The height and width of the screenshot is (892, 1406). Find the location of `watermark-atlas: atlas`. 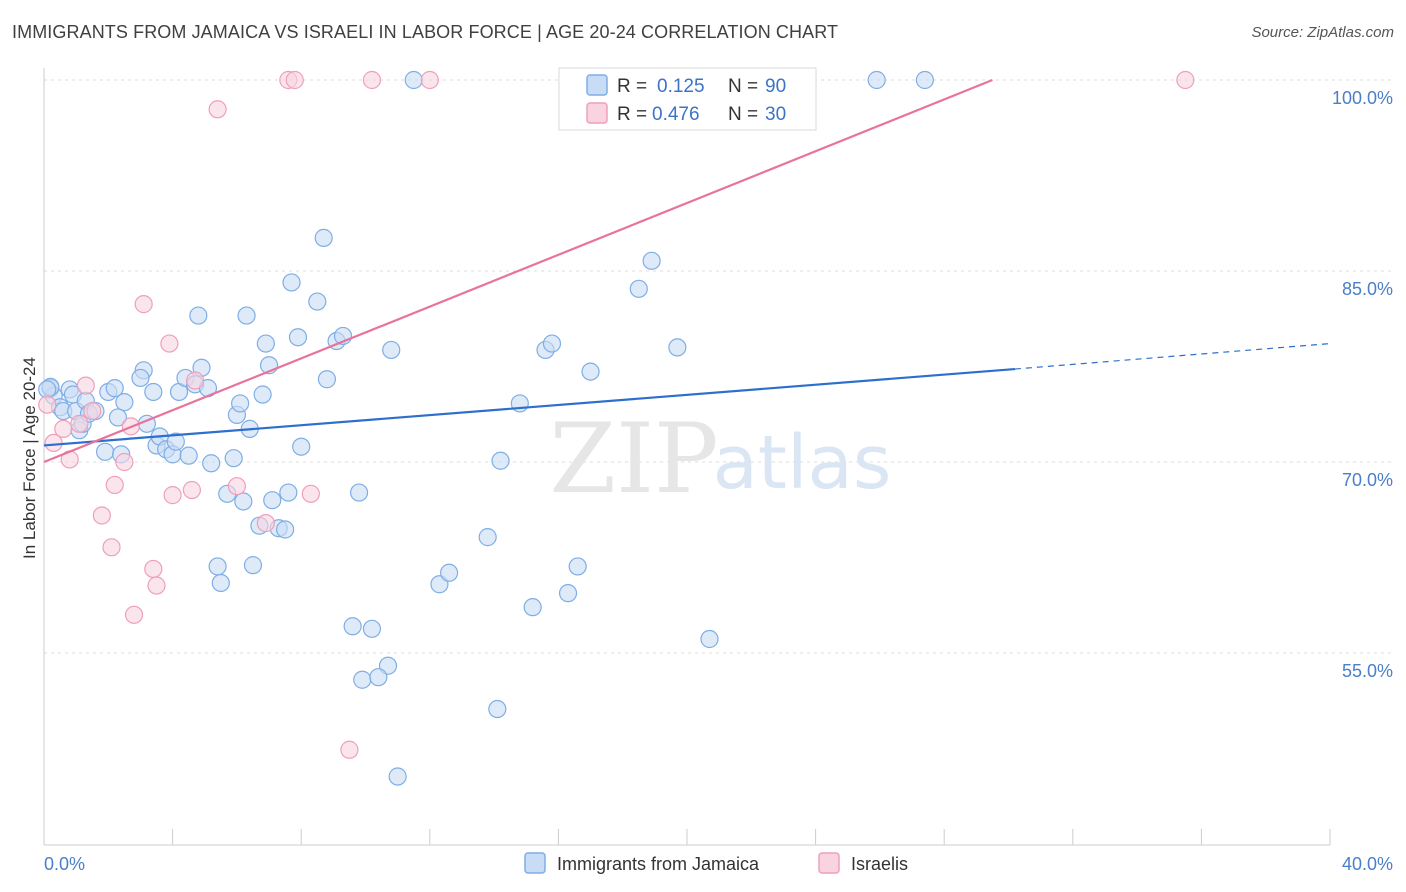

watermark-atlas: atlas is located at coordinates (802, 463).